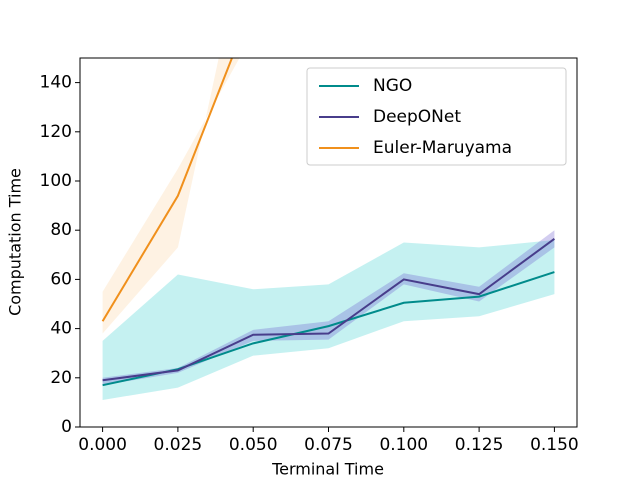 The image size is (640, 484). What do you see at coordinates (392, 86) in the screenshot?
I see `legend-label: NGO` at bounding box center [392, 86].